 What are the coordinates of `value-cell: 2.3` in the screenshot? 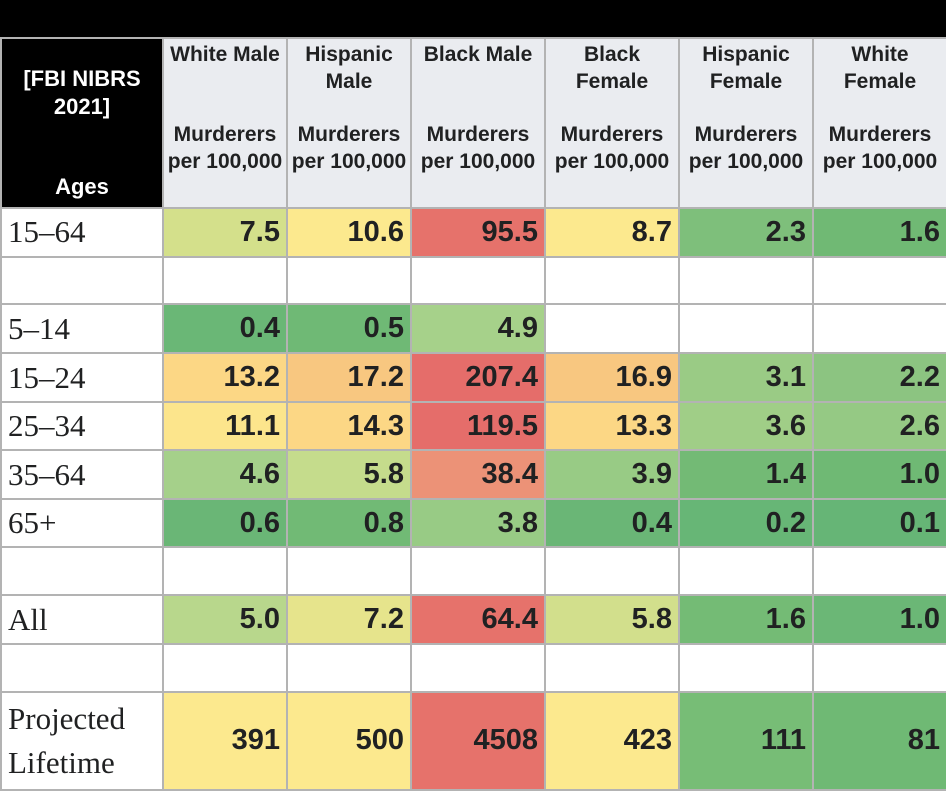 It's located at (746, 232).